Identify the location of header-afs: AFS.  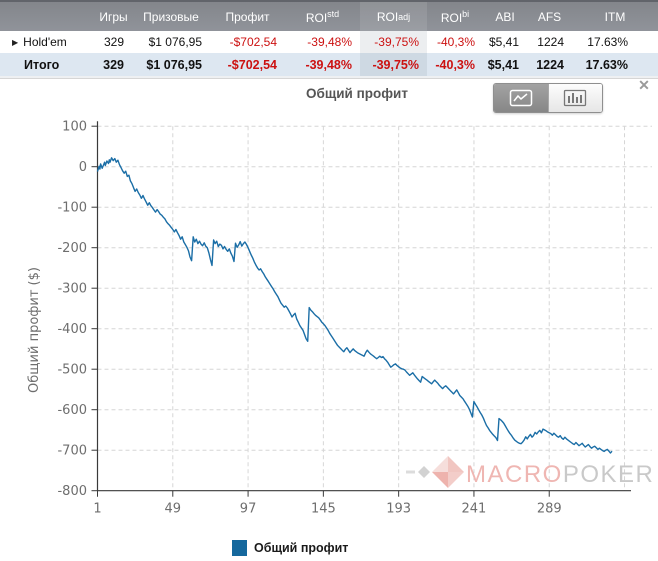
(549, 16).